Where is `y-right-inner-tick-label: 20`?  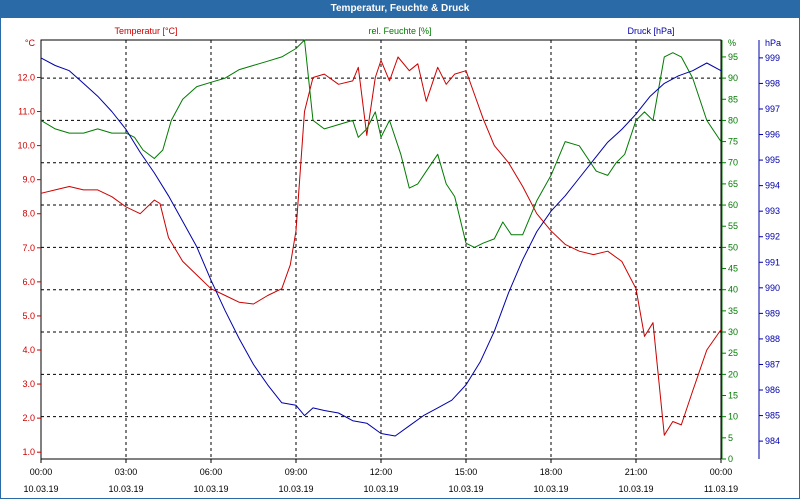
y-right-inner-tick-label: 20 is located at coordinates (733, 374).